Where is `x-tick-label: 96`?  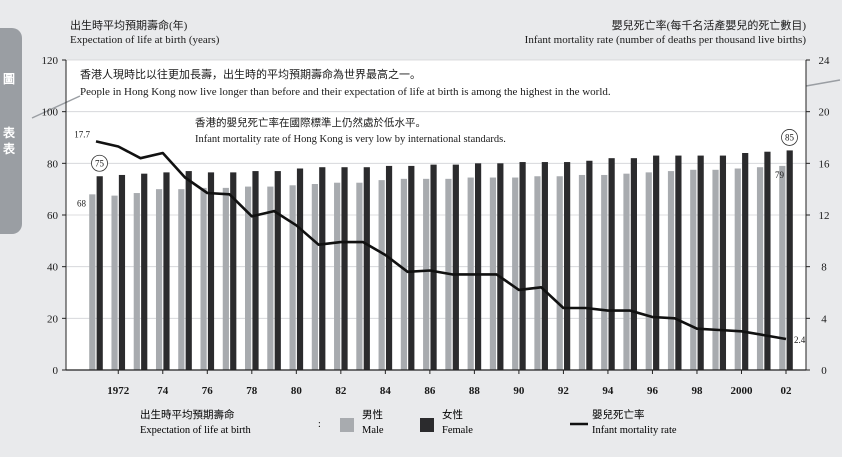
x-tick-label: 96 is located at coordinates (653, 391).